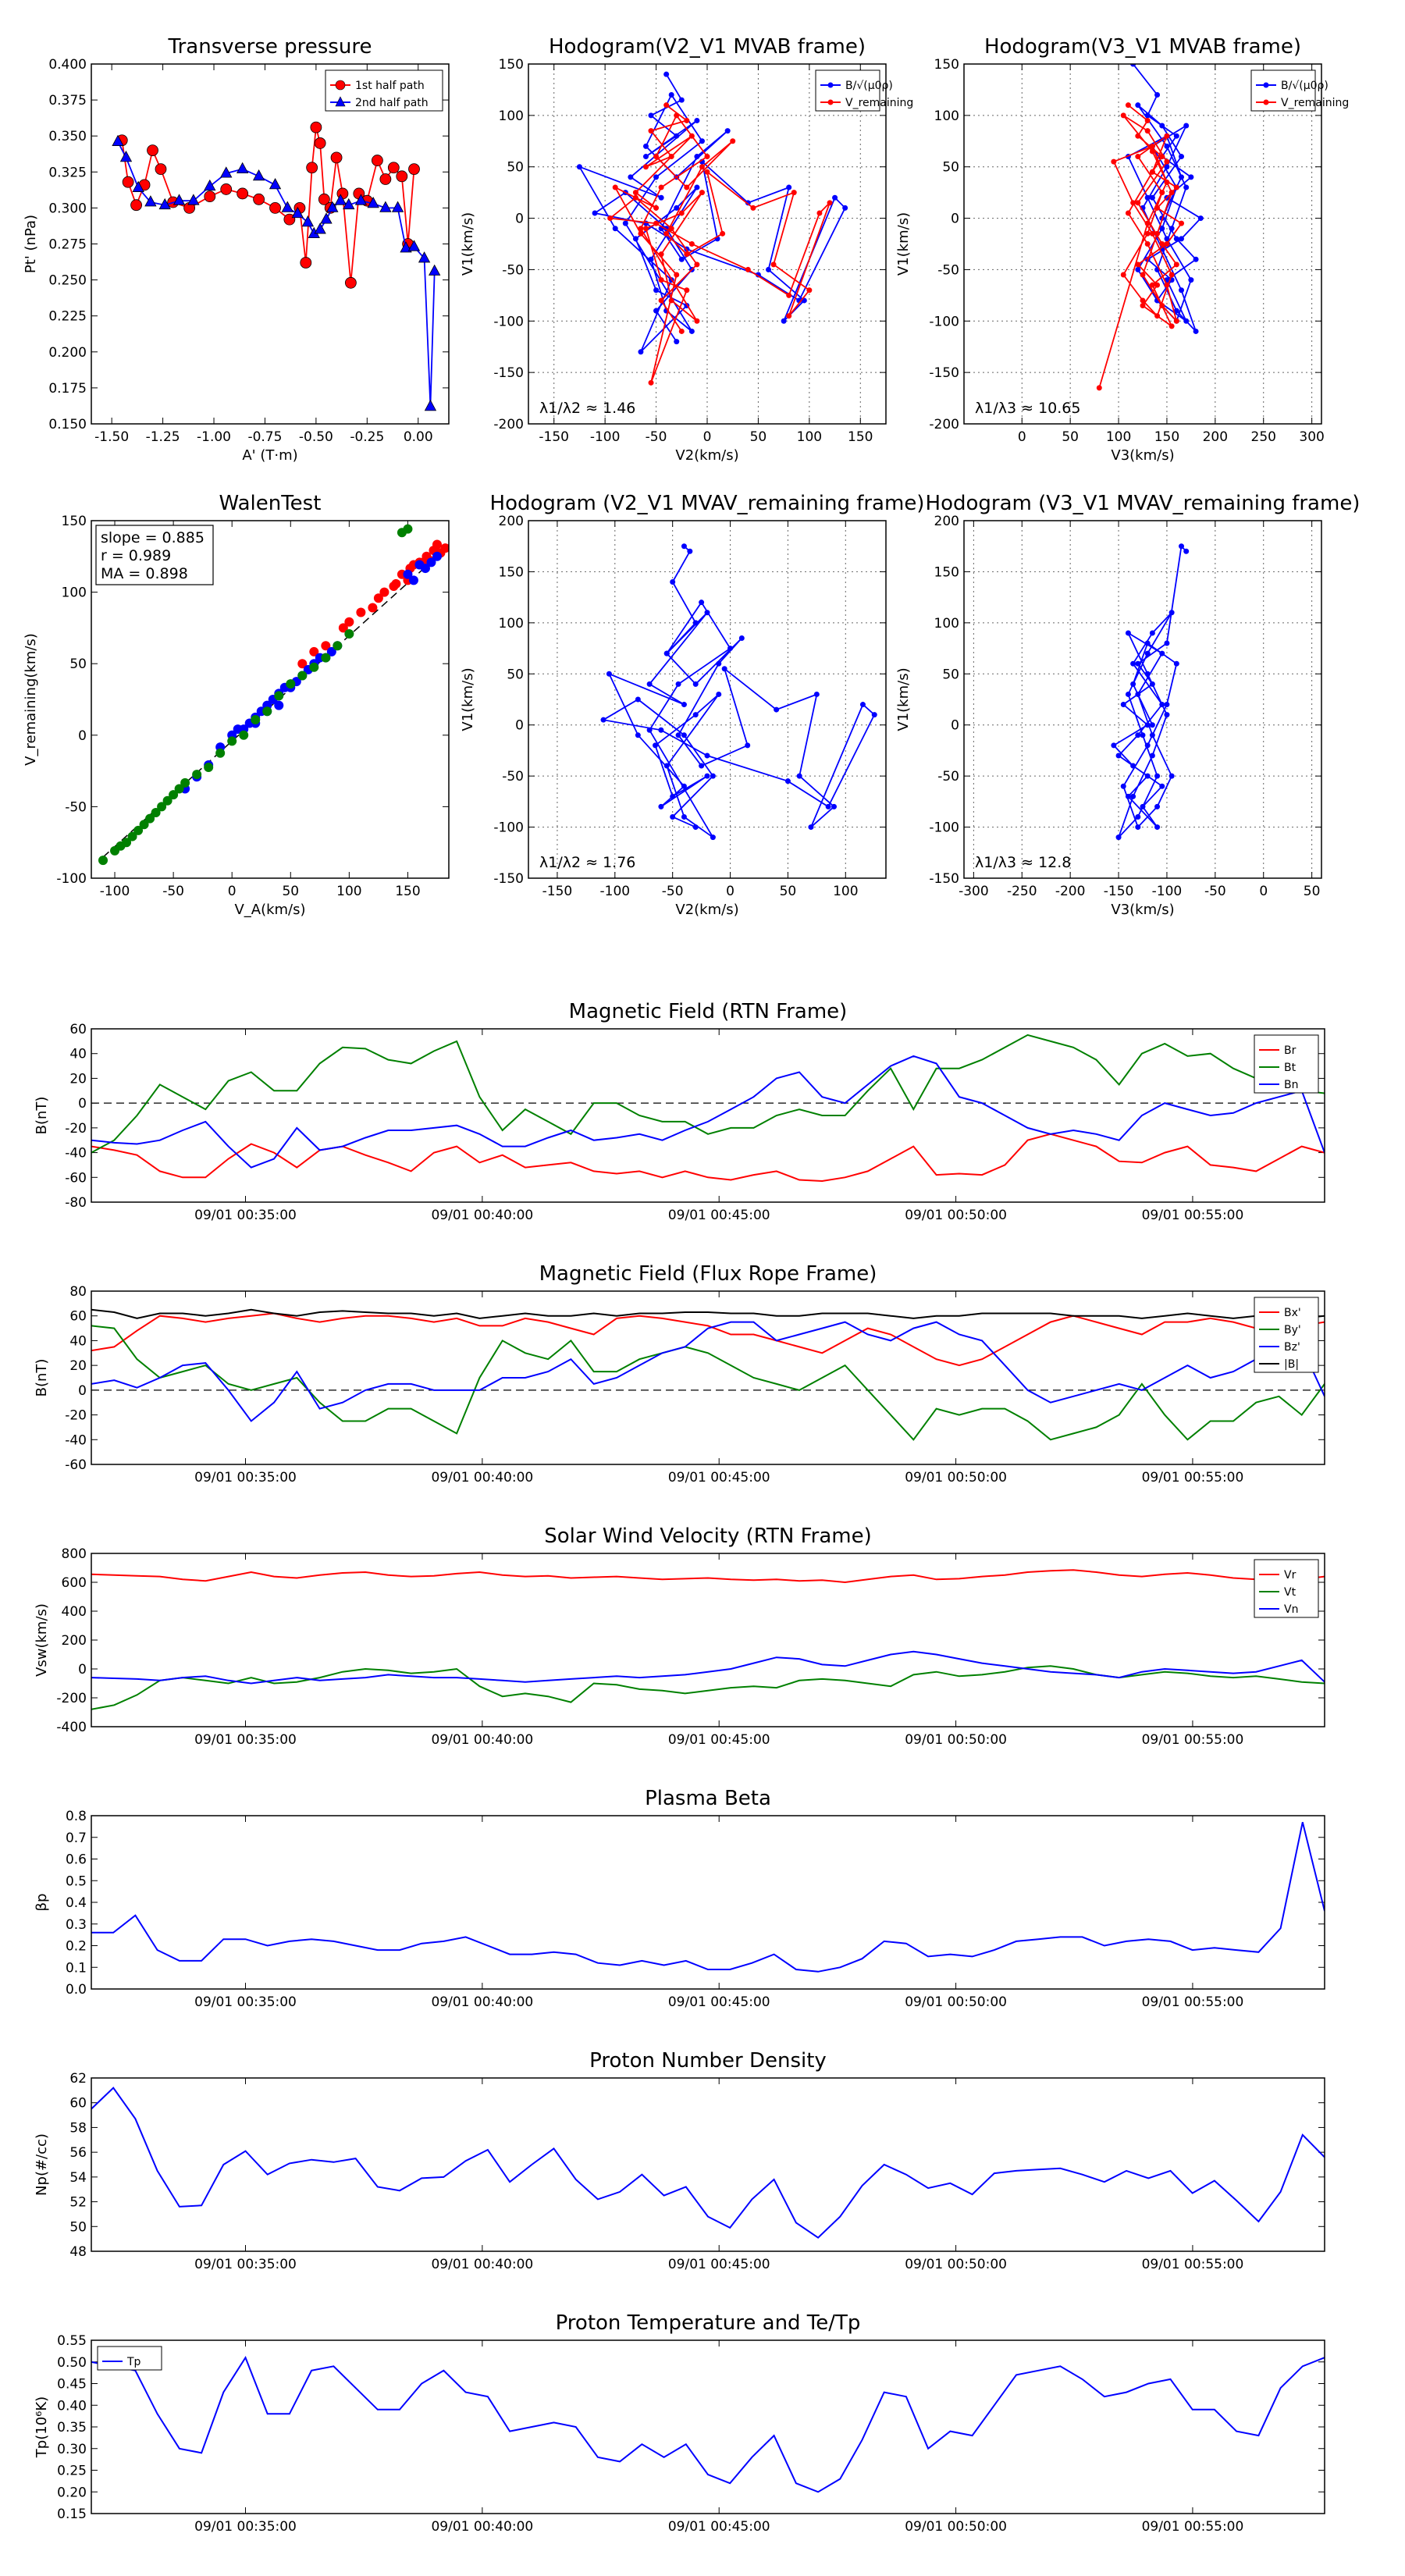  Describe the element at coordinates (1143, 47) in the screenshot. I see `chart-title: Hodogram(V3_V1 MVAB frame)` at that location.